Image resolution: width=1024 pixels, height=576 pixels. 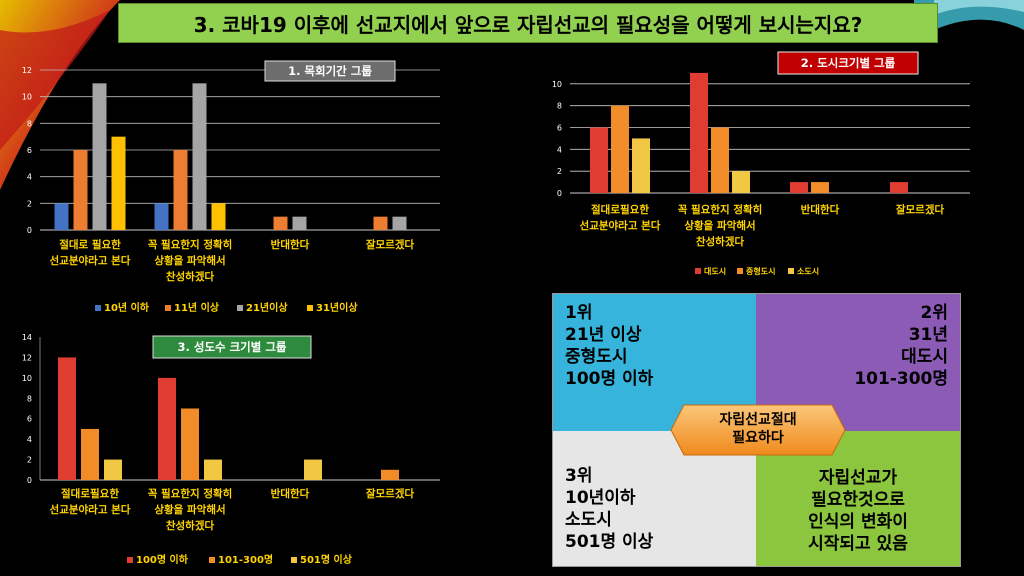 I want to click on y-tick-label: 14, so click(x=27, y=337).